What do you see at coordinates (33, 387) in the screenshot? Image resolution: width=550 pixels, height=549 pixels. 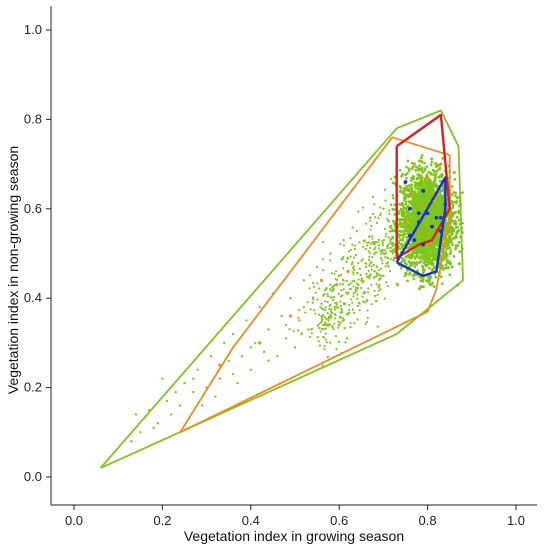 I see `y-tick-label: 0.2` at bounding box center [33, 387].